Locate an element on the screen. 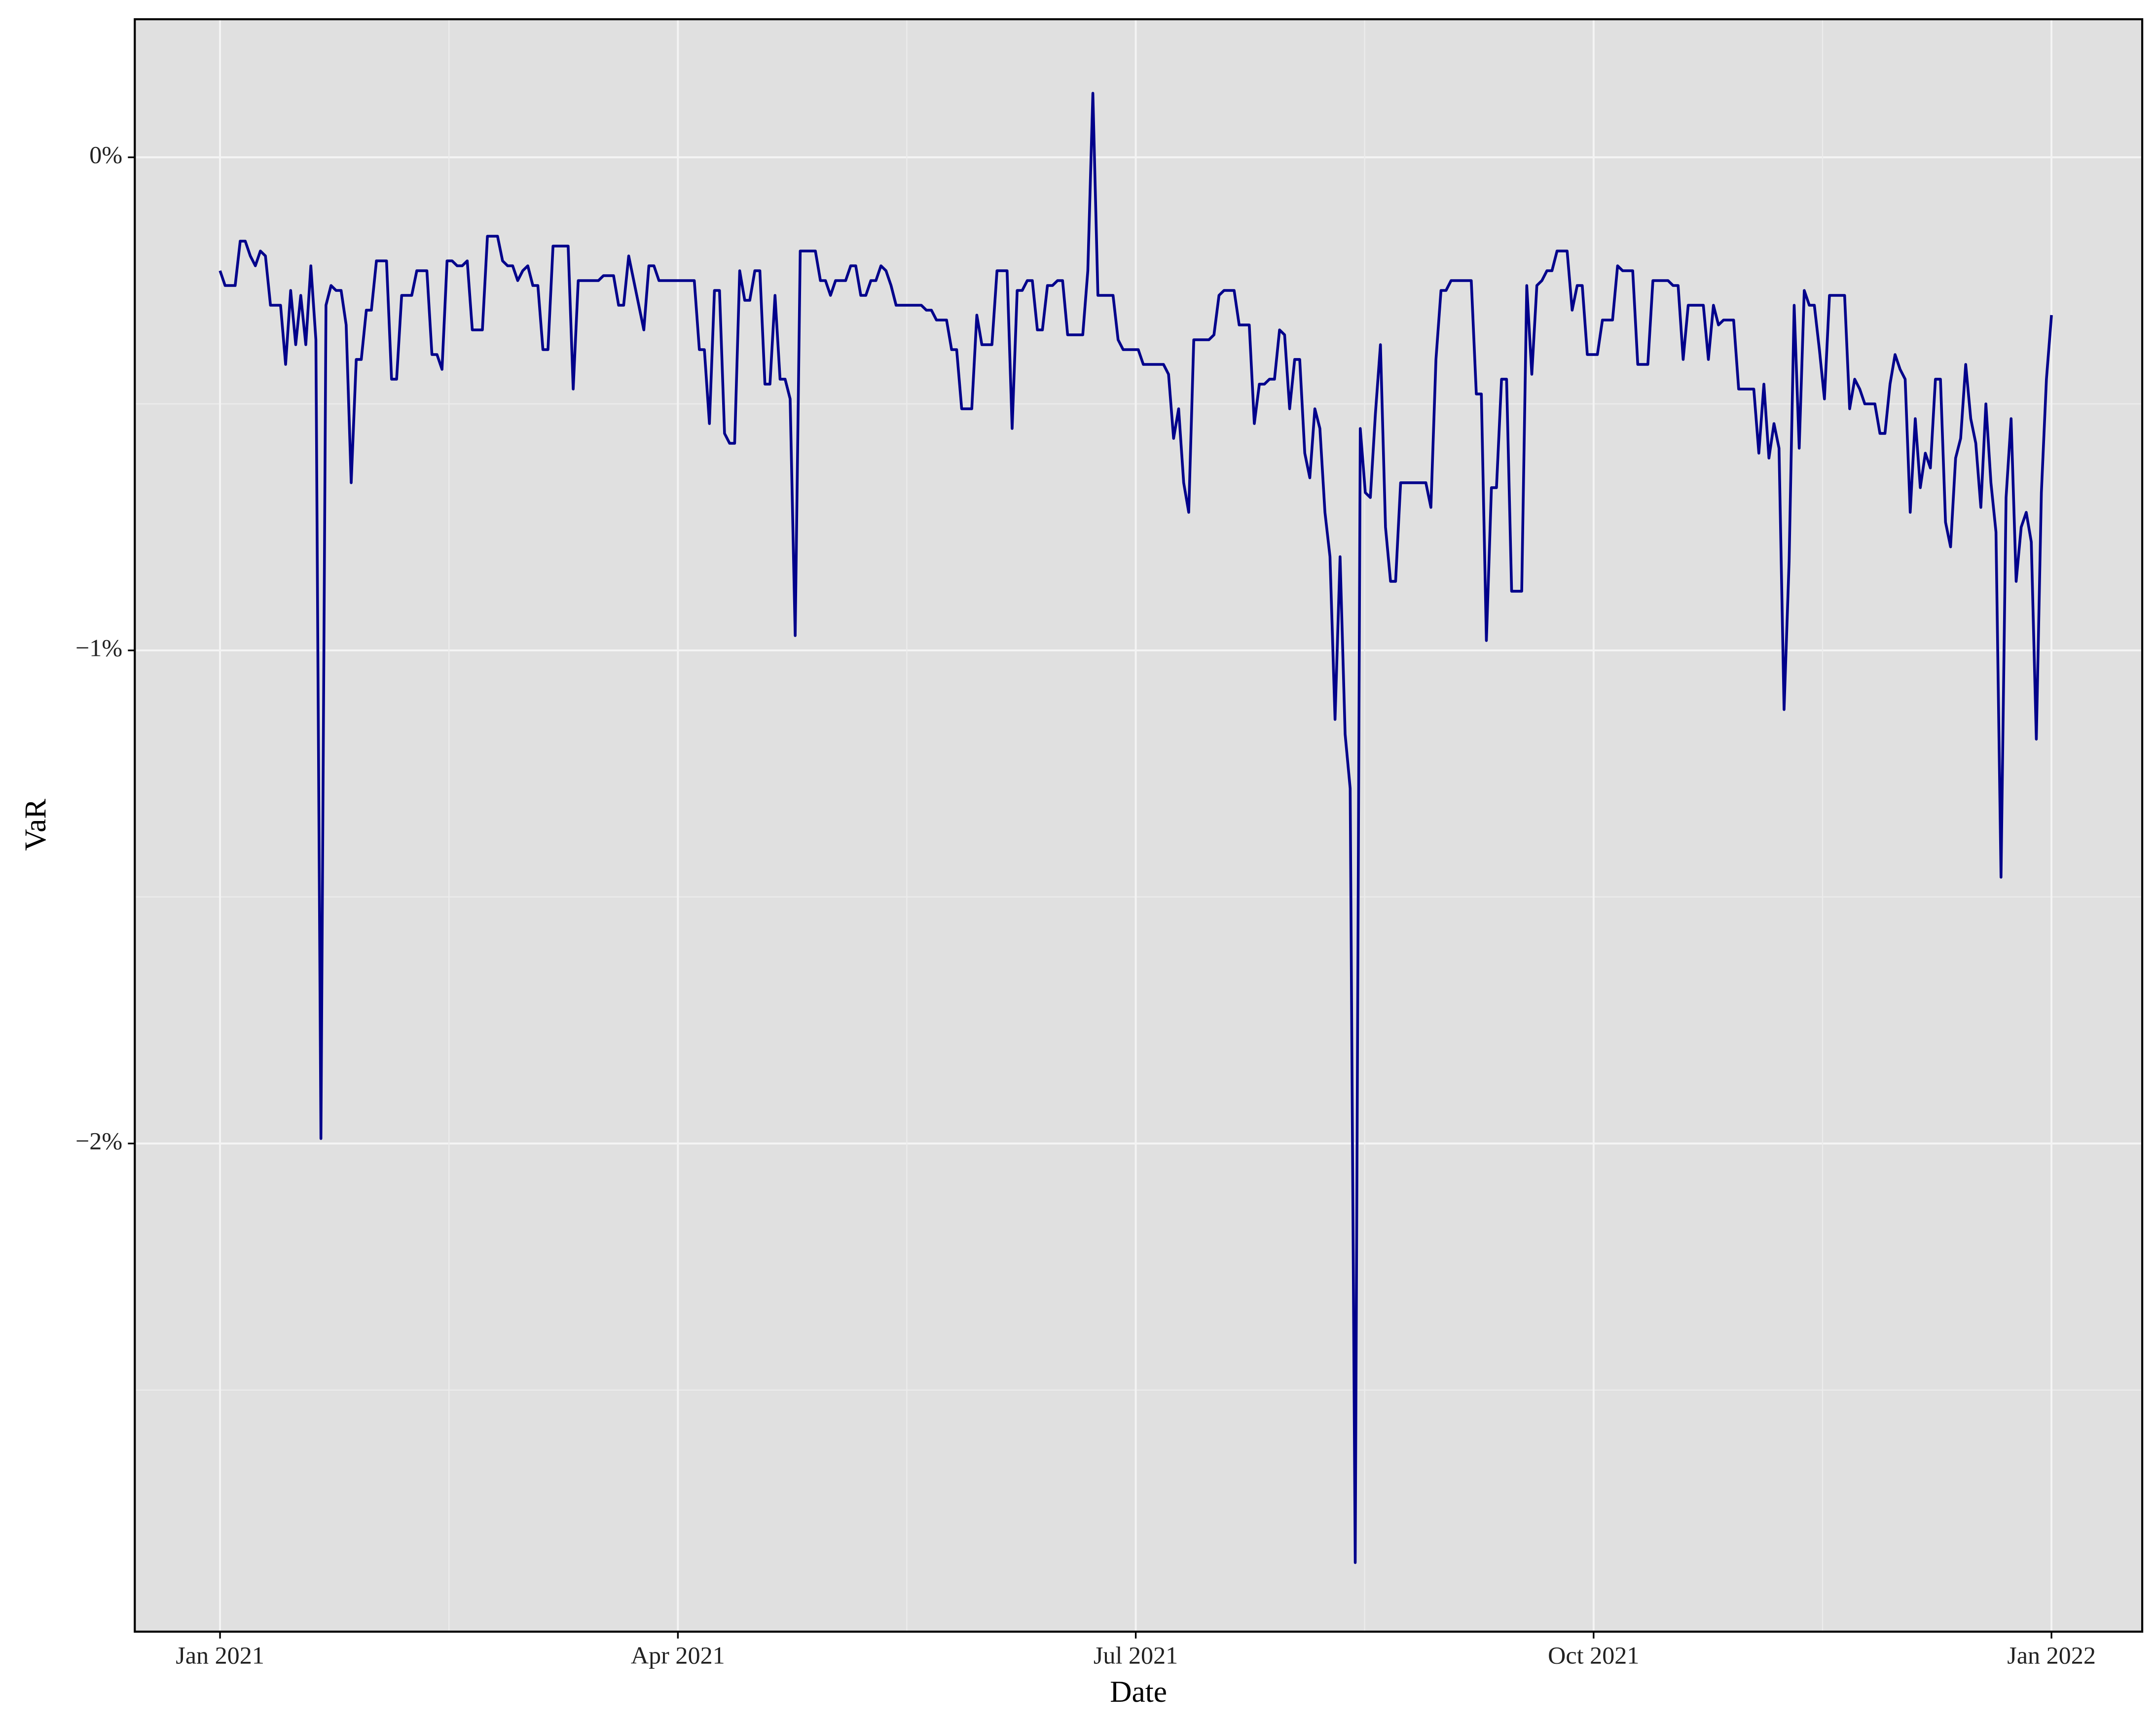 Image resolution: width=2156 pixels, height=1721 pixels. x-tick-label: Jul 2021 is located at coordinates (1136, 1655).